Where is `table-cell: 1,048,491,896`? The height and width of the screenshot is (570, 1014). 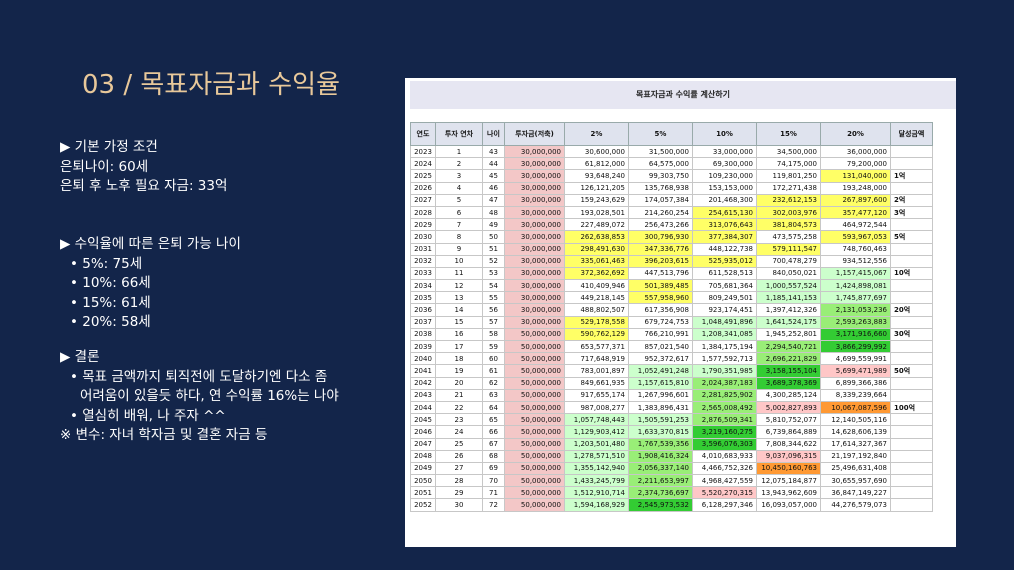 table-cell: 1,048,491,896 is located at coordinates (724, 322).